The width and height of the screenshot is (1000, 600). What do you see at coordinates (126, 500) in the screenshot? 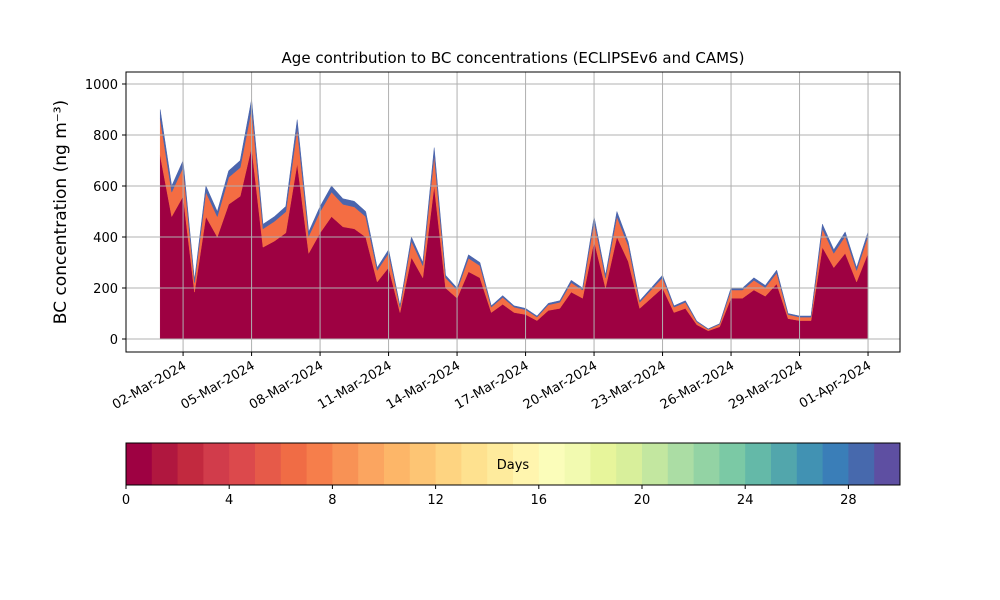
I see `colorbar-tick-label: 0` at bounding box center [126, 500].